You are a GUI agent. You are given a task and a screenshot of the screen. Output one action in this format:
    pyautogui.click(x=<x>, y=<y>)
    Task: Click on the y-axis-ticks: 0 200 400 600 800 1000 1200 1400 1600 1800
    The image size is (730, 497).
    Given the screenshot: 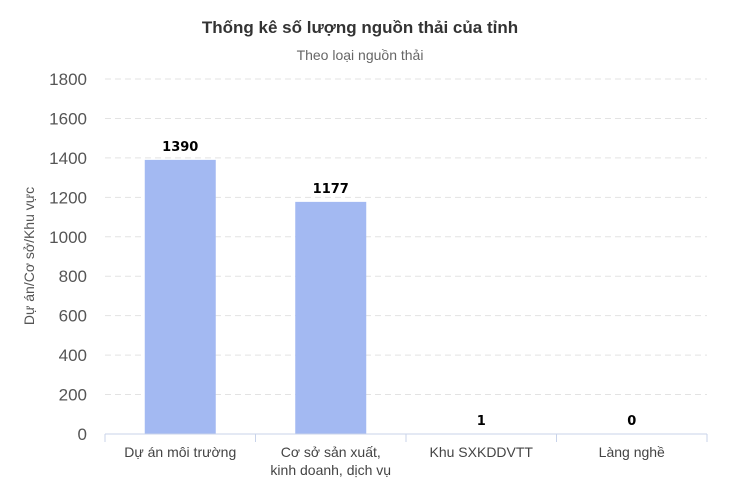 What is the action you would take?
    pyautogui.click(x=68, y=257)
    